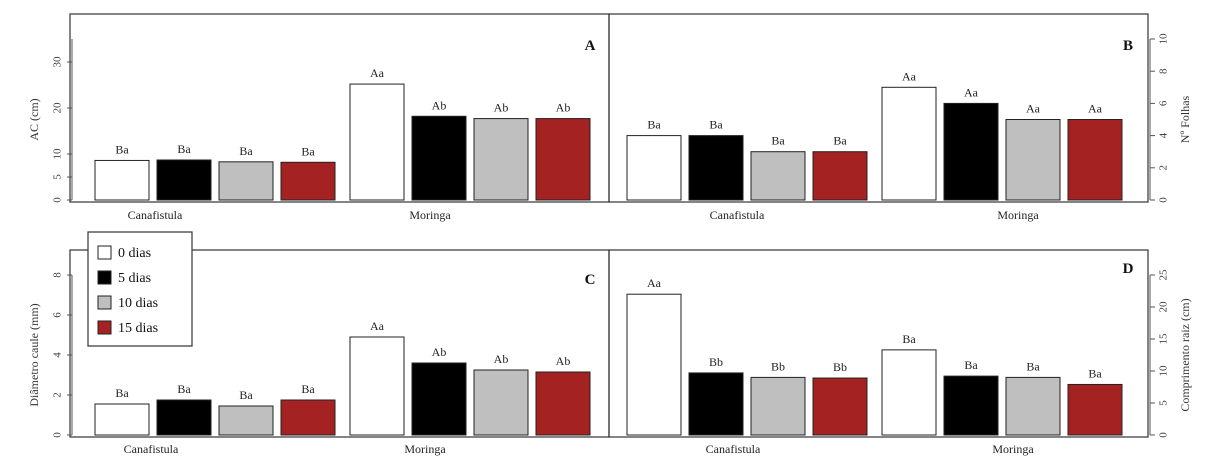 This screenshot has height=461, width=1206. Describe the element at coordinates (34, 354) in the screenshot. I see `y-axis-label: Diâmetro caule (mm)` at that location.